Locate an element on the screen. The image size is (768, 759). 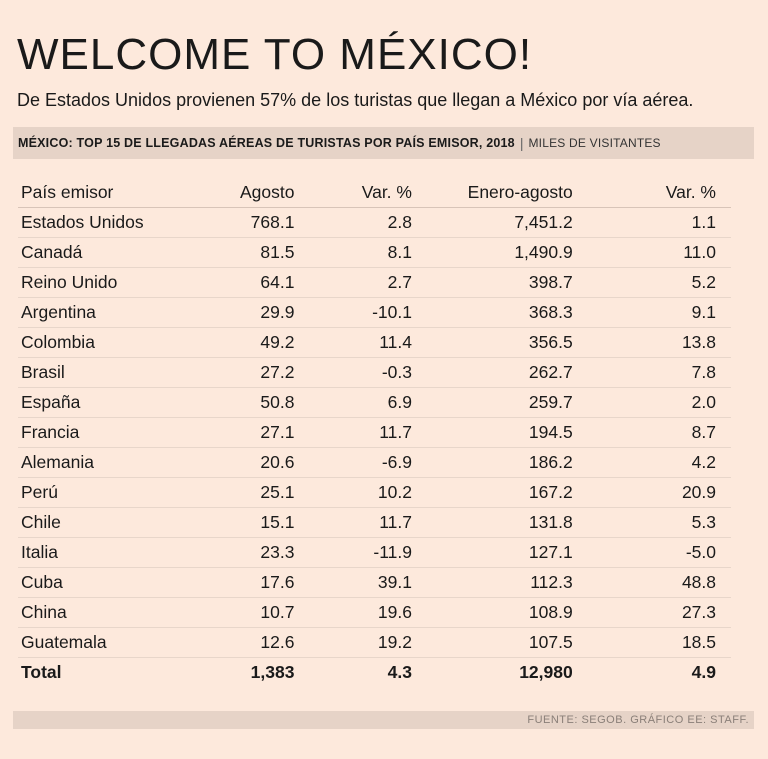
cell-var-jan-aug: 2.0 is located at coordinates (651, 402).